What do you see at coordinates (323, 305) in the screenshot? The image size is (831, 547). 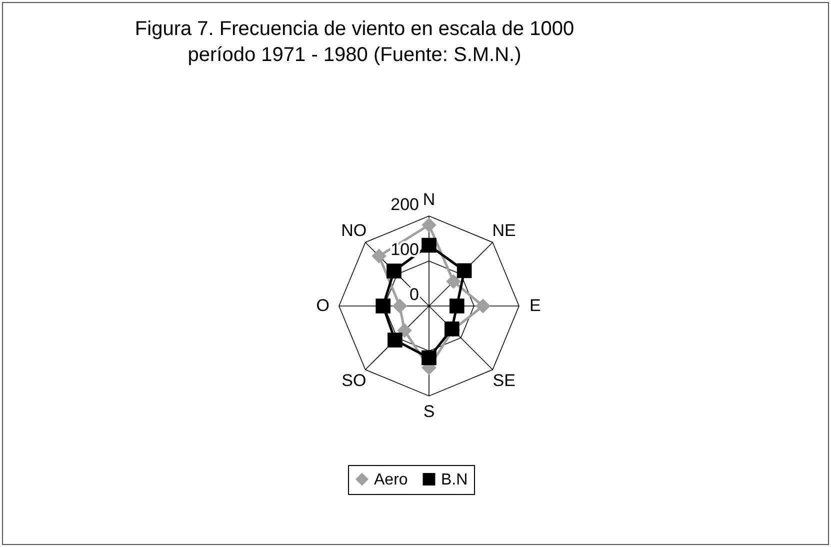 I see `spoke-label: O` at bounding box center [323, 305].